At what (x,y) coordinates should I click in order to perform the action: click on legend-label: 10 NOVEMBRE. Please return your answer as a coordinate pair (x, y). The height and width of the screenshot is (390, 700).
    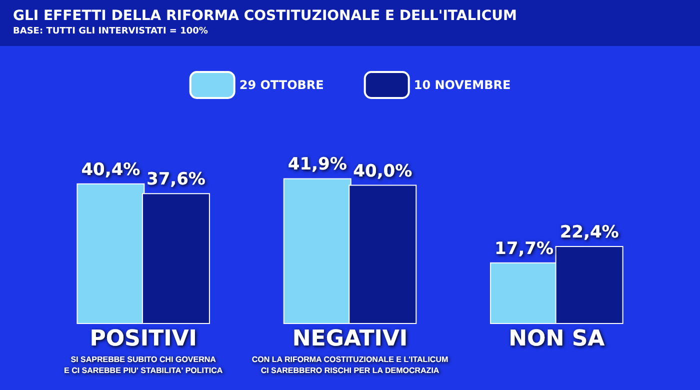
    Looking at the image, I should click on (462, 85).